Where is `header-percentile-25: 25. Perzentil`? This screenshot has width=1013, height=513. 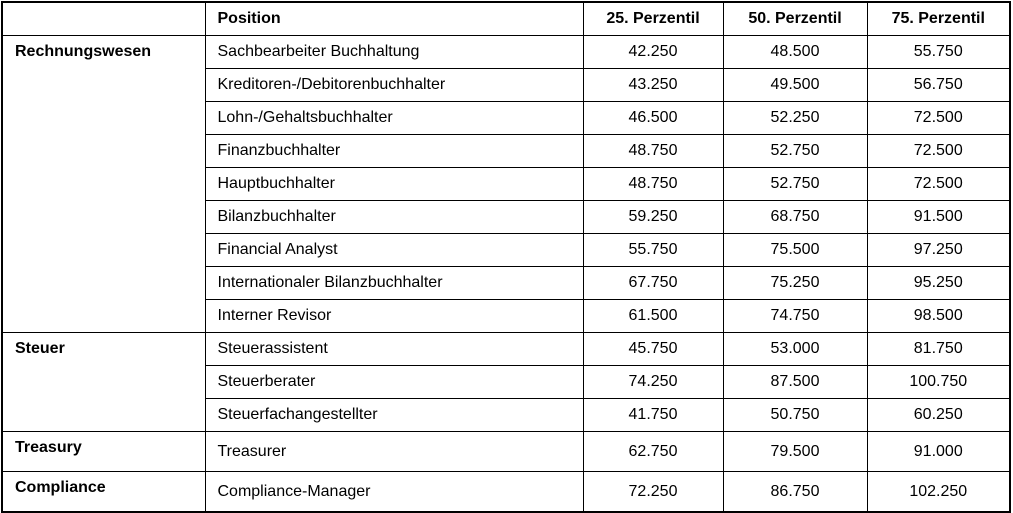 header-percentile-25: 25. Perzentil is located at coordinates (653, 18).